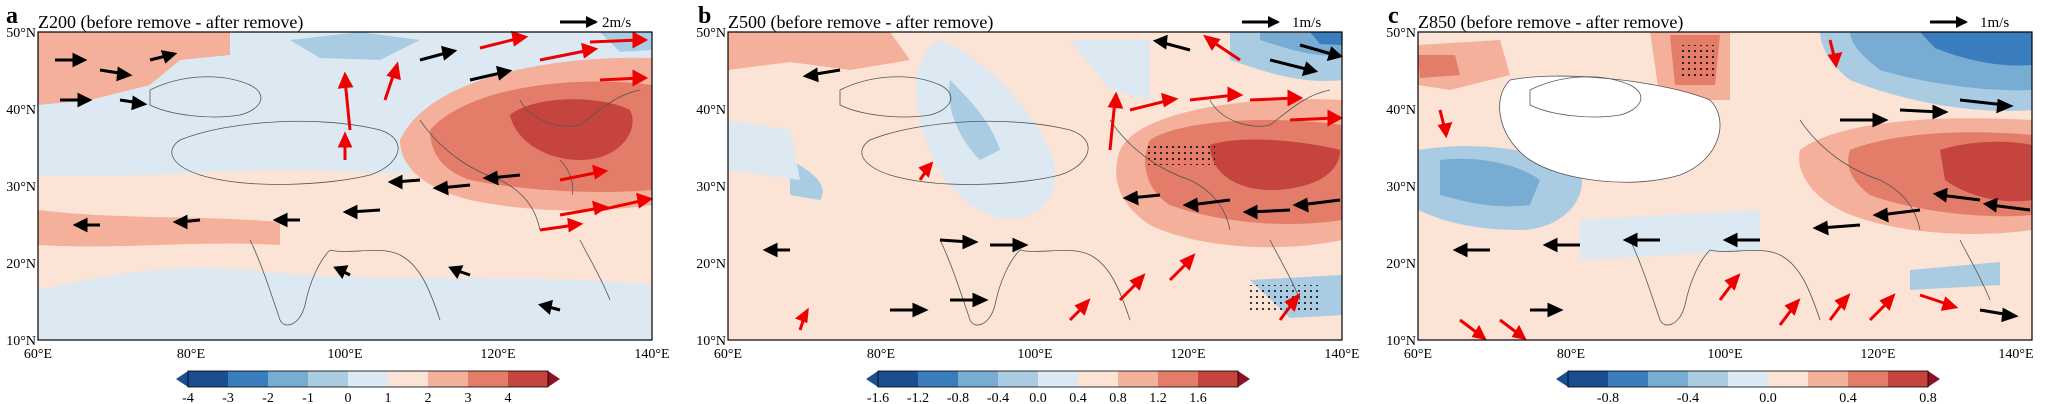  I want to click on colorbar-label: 1.2, so click(1158, 397).